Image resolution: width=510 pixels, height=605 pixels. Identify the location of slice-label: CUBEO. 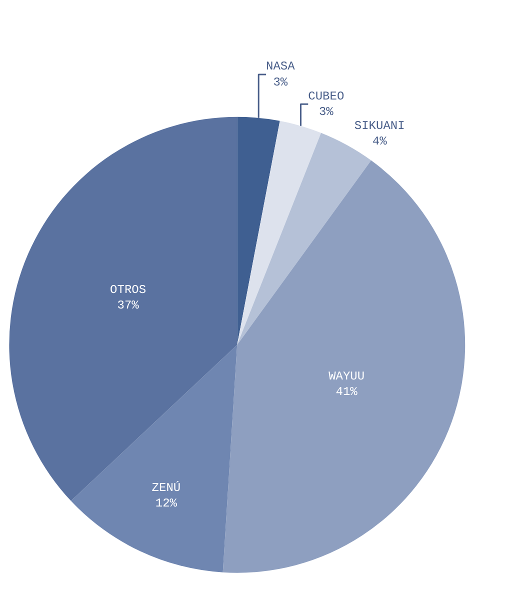
(326, 96).